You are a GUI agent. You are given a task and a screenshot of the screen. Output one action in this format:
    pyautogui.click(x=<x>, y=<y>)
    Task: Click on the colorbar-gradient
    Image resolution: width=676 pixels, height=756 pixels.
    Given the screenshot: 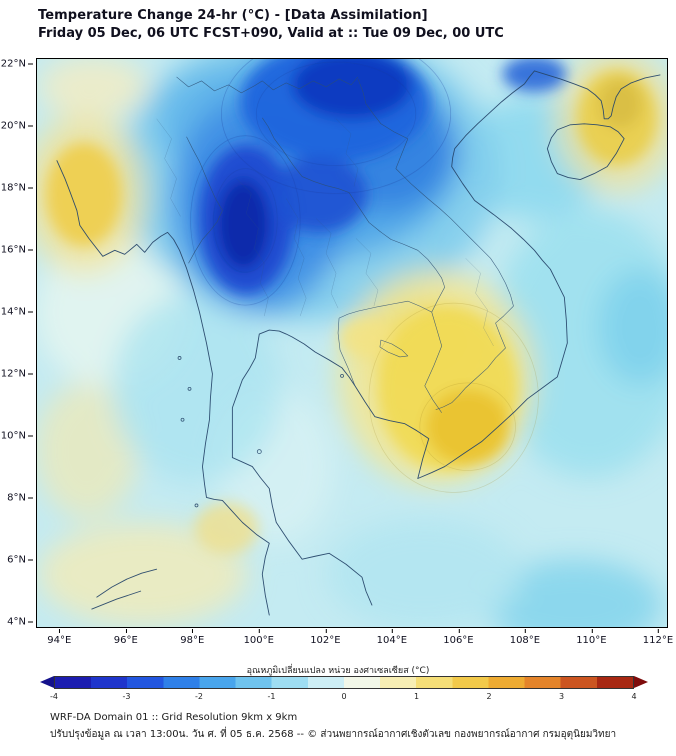 What is the action you would take?
    pyautogui.click(x=344, y=682)
    